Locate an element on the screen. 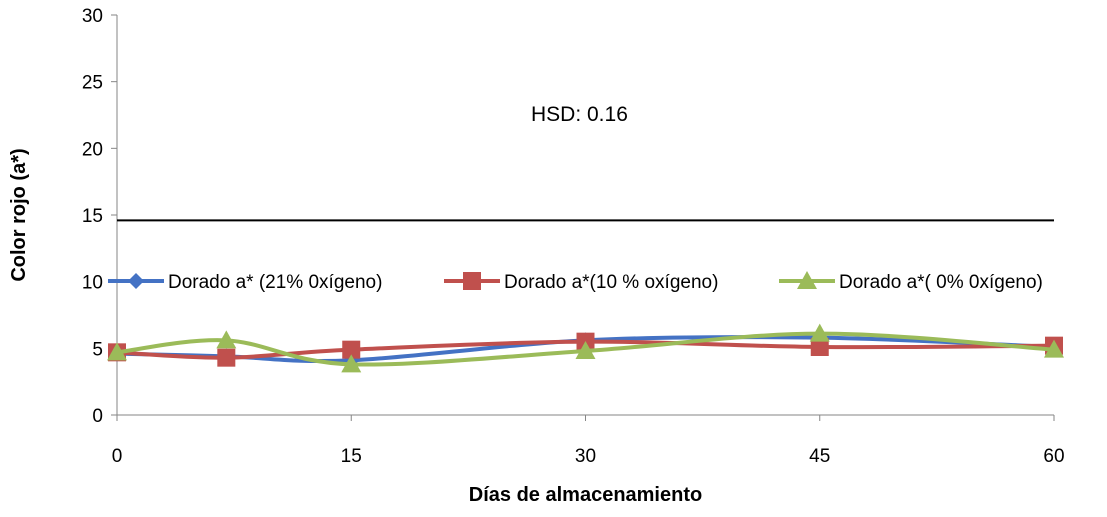  series-layer is located at coordinates (585, 348).